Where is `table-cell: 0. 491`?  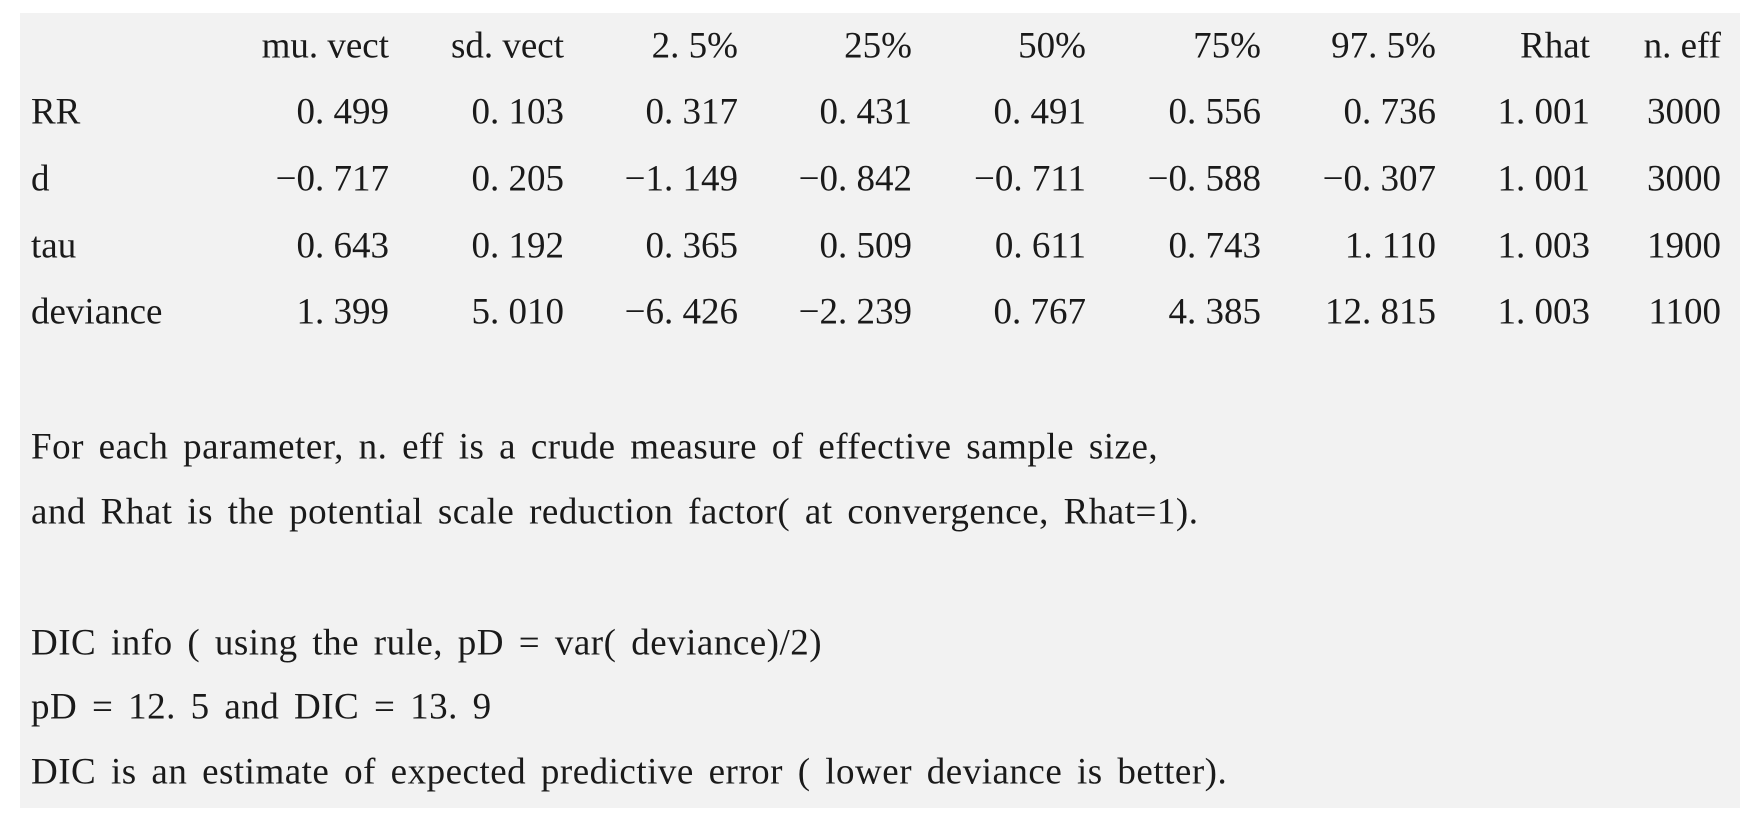
table-cell: 0. 491 is located at coordinates (1040, 111).